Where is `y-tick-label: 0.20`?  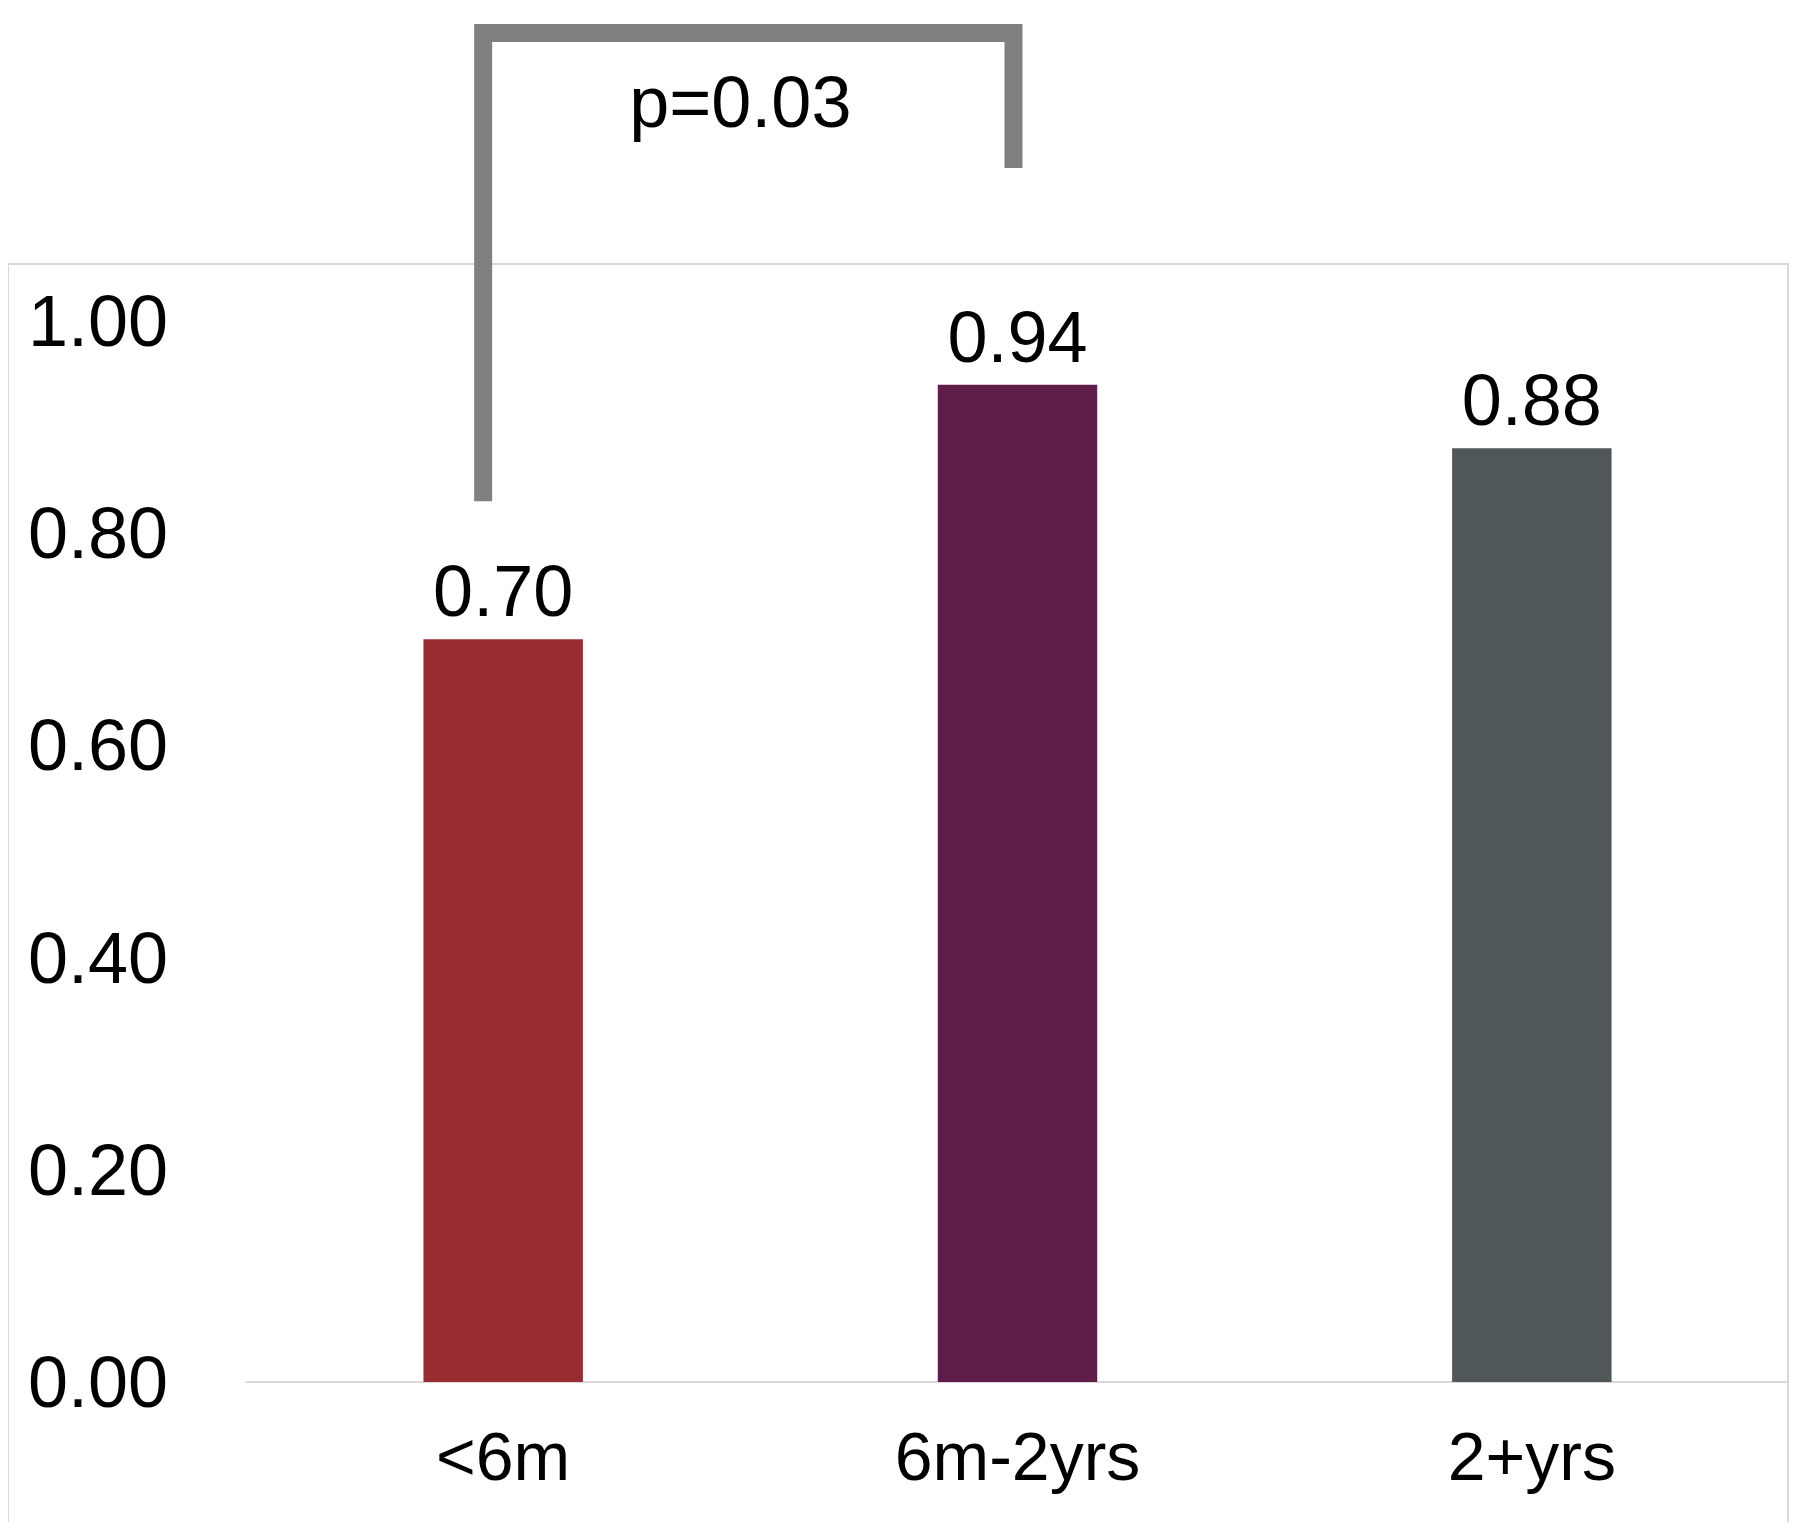 y-tick-label: 0.20 is located at coordinates (98, 1169).